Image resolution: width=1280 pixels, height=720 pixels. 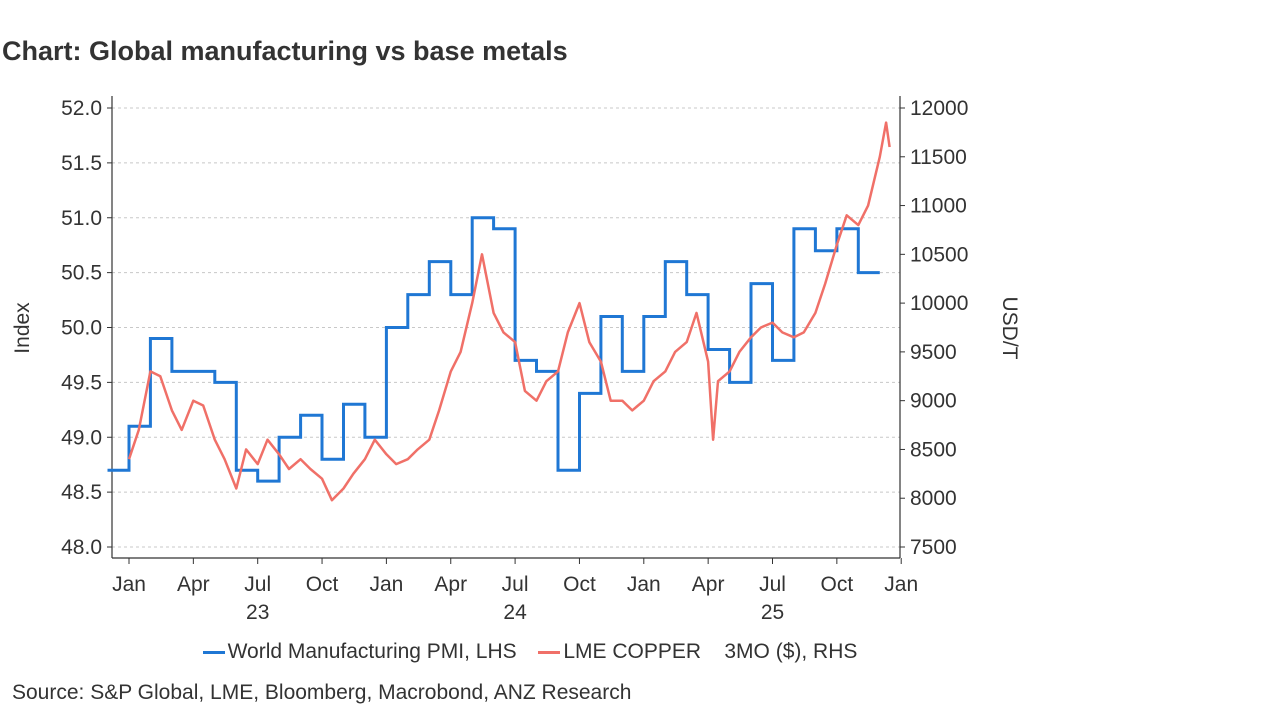 I want to click on right-axis-title: USD/T, so click(x=1009, y=328).